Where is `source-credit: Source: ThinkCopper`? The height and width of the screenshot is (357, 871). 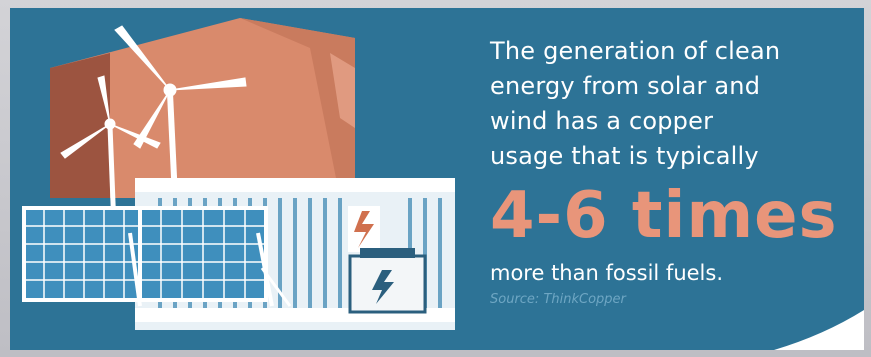 source-credit: Source: ThinkCopper is located at coordinates (558, 299).